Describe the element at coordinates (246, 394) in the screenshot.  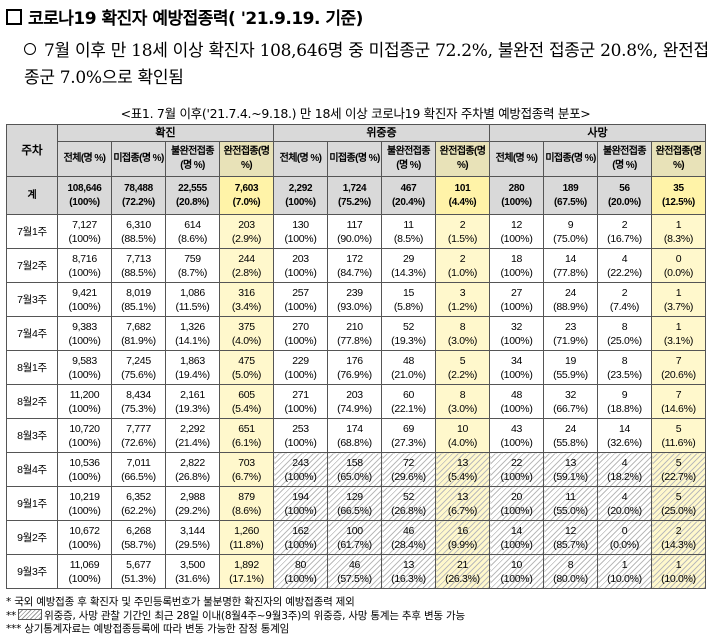
I see `cell-count: 605` at that location.